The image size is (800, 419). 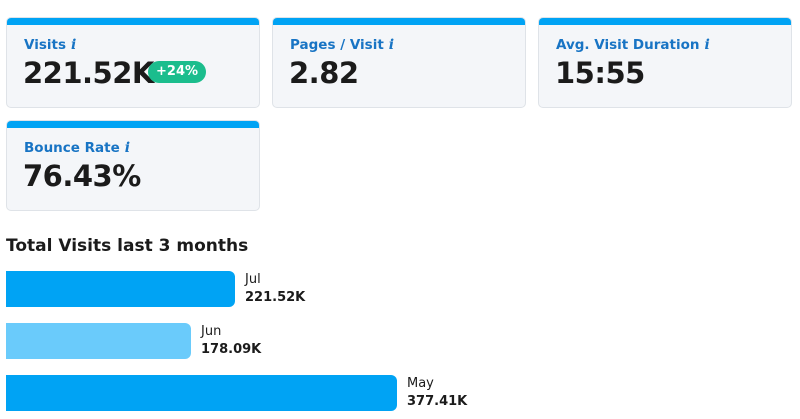 I want to click on metric-label-text: Visits, so click(x=45, y=45).